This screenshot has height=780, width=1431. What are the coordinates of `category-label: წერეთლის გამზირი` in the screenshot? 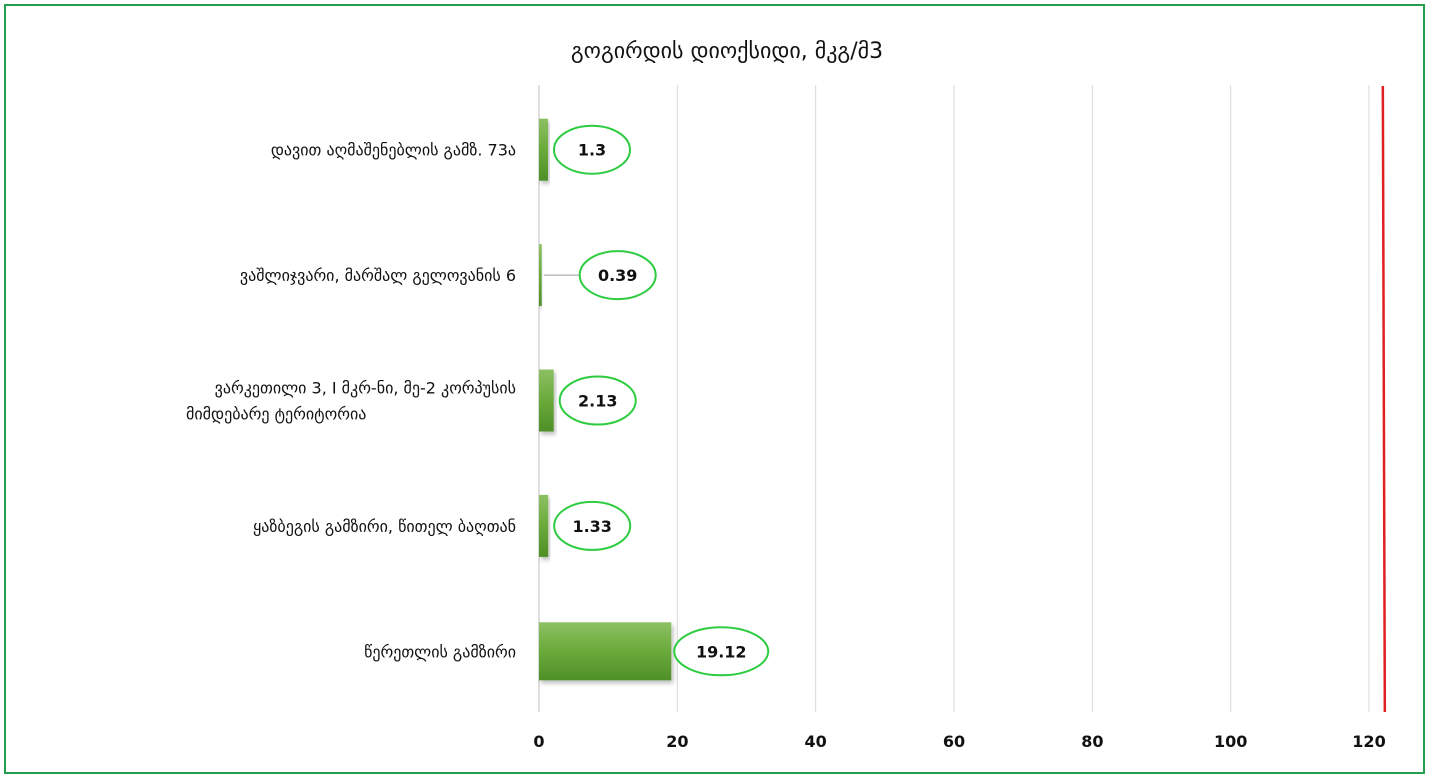 It's located at (440, 651).